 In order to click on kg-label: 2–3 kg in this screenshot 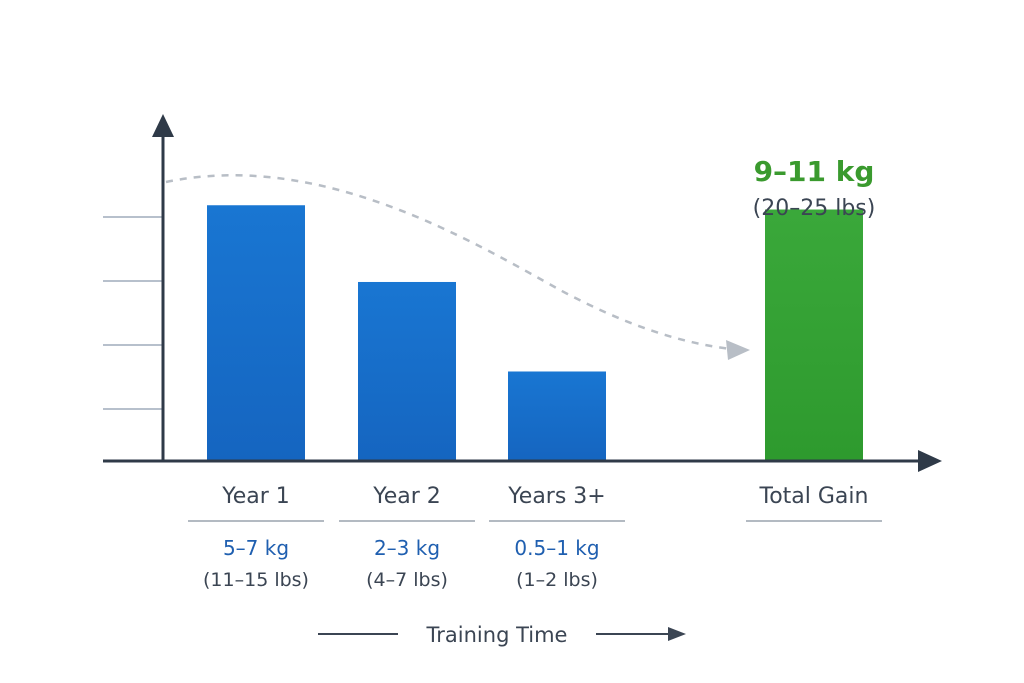, I will do `click(407, 548)`.